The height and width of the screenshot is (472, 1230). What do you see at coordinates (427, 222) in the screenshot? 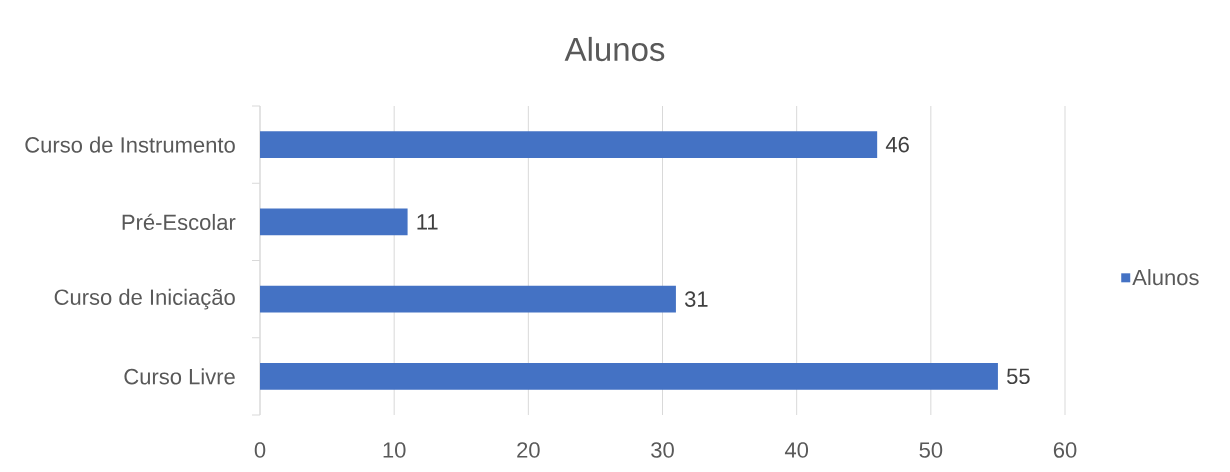
I see `data-label: 11` at bounding box center [427, 222].